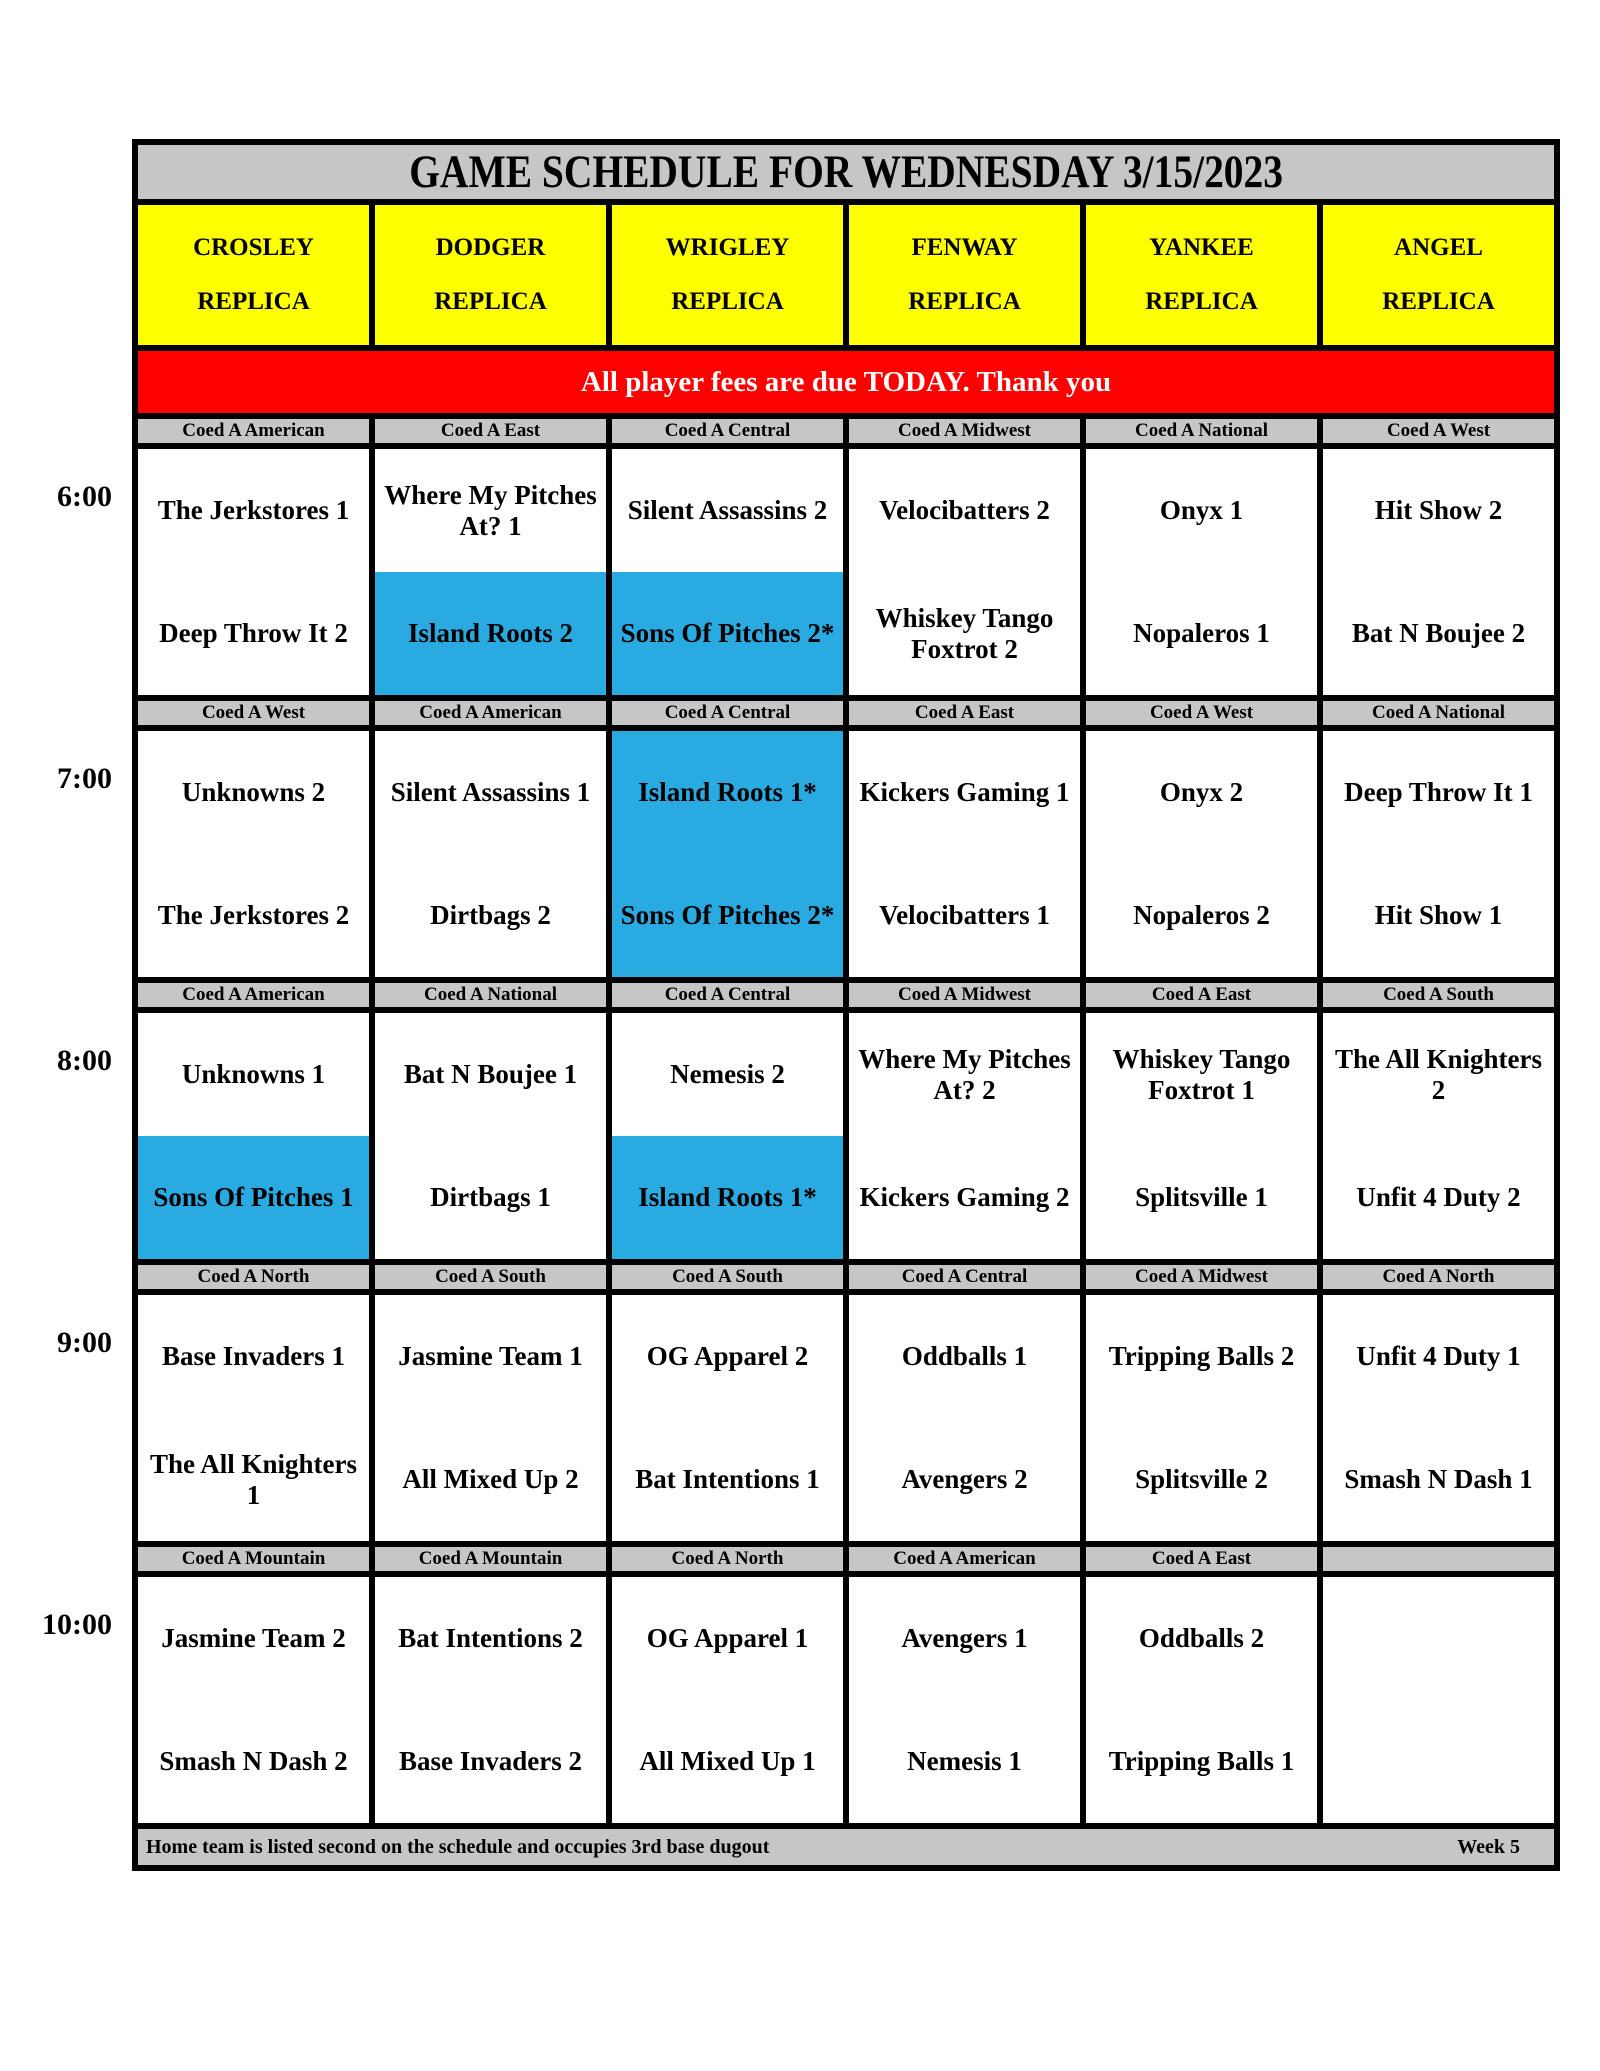 This screenshot has height=2071, width=1600. What do you see at coordinates (964, 1136) in the screenshot?
I see `game-cell: Where My Pitches At? 2 Kickers Gaming 2` at bounding box center [964, 1136].